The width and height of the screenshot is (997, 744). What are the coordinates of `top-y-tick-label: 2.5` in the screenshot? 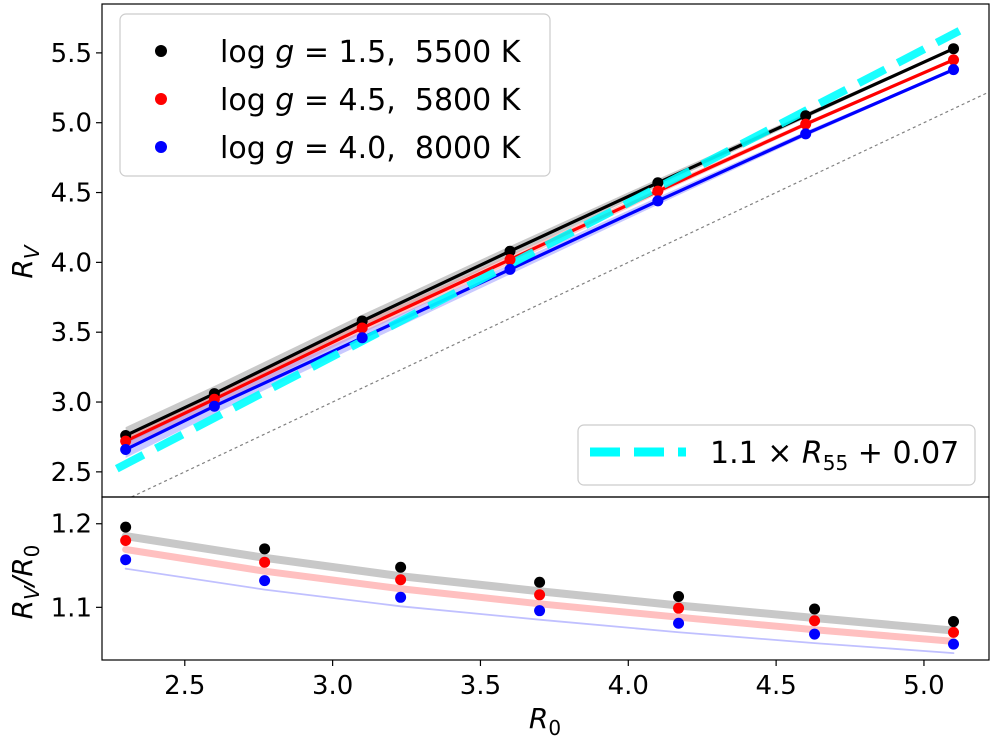 It's located at (71, 473).